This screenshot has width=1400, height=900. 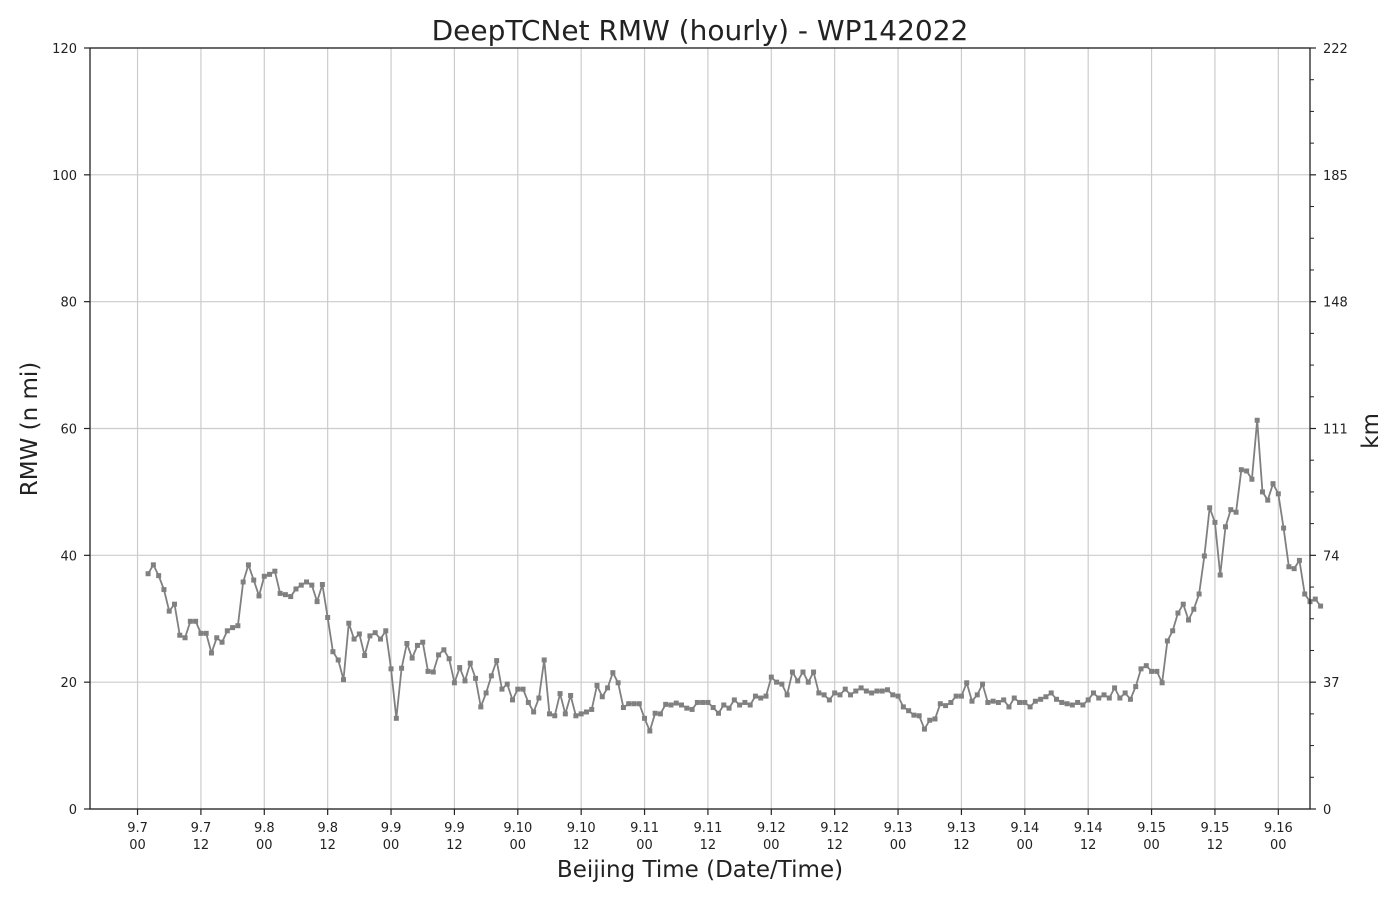 I want to click on y2-tick-label: 37, so click(x=1331, y=683).